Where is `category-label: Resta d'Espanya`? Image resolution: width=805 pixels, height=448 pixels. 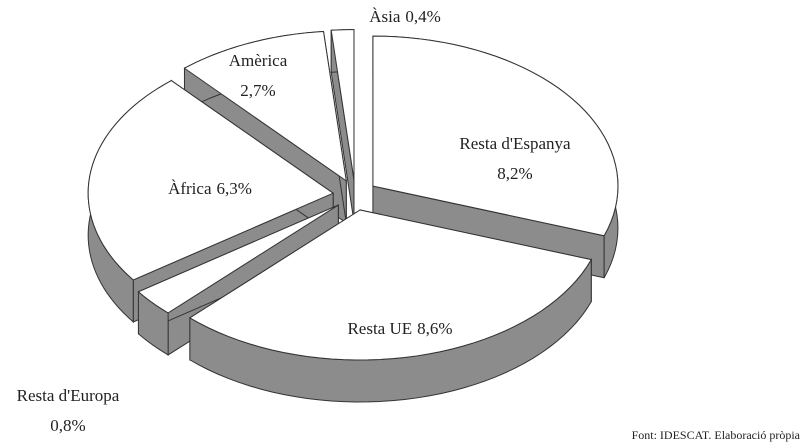
category-label: Resta d'Espanya is located at coordinates (515, 143).